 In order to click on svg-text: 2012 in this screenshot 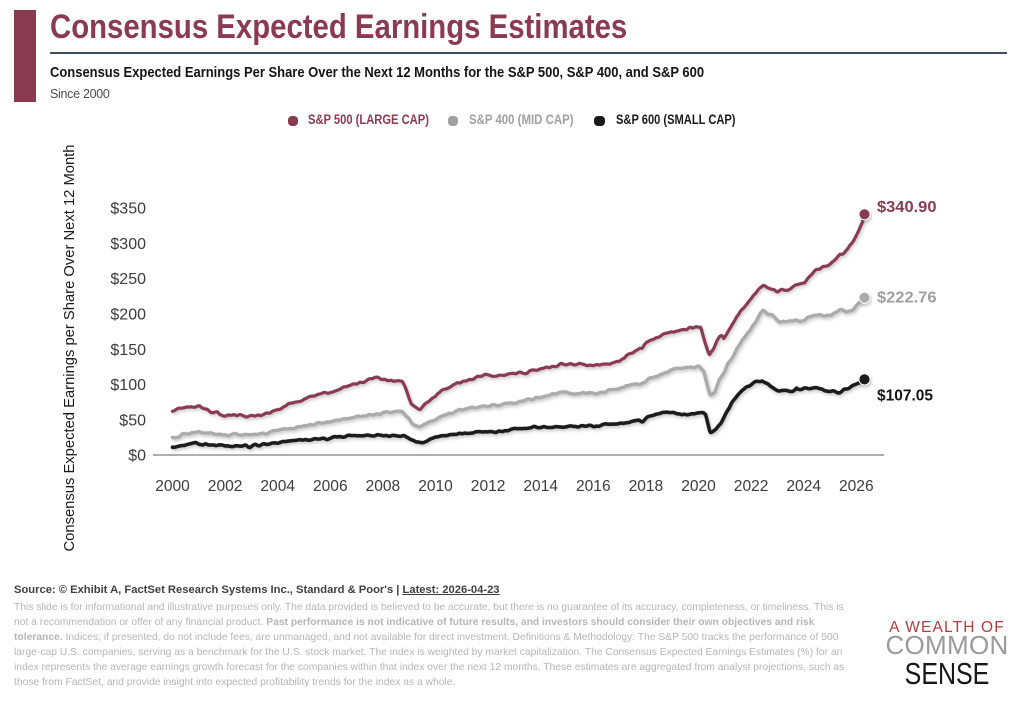, I will do `click(488, 486)`.